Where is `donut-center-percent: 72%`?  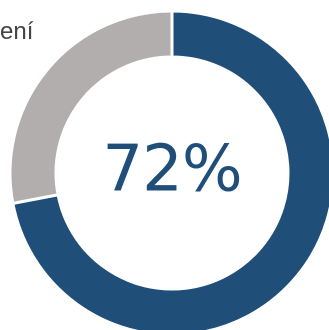 donut-center-percent: 72% is located at coordinates (171, 170).